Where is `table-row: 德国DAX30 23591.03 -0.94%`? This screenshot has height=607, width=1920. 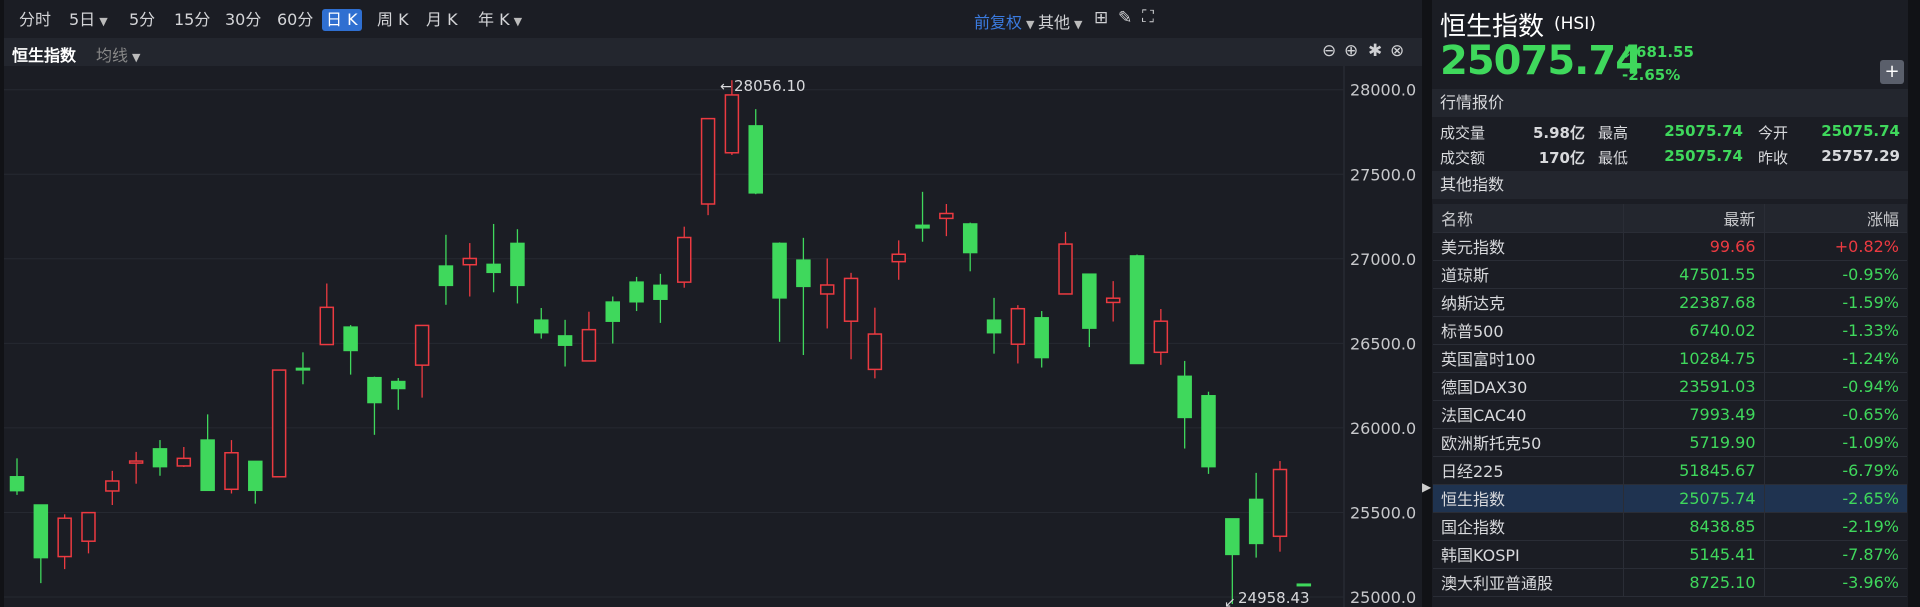 table-row: 德国DAX30 23591.03 -0.94% is located at coordinates (1670, 386).